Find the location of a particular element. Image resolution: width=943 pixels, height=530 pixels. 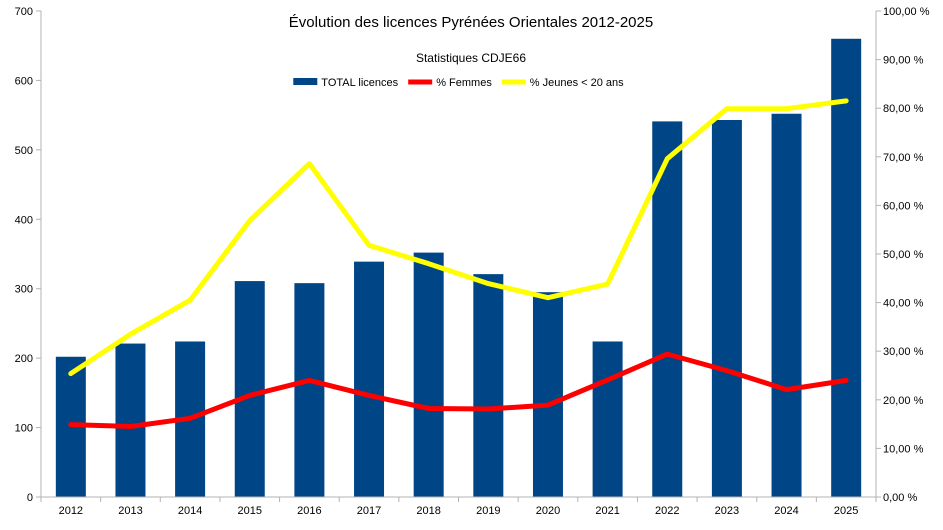

bar-2016 is located at coordinates (309, 390).